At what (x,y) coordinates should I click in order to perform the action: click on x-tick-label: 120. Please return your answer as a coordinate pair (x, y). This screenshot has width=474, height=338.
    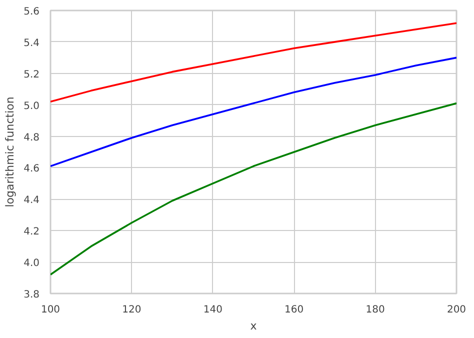
    Looking at the image, I should click on (132, 310).